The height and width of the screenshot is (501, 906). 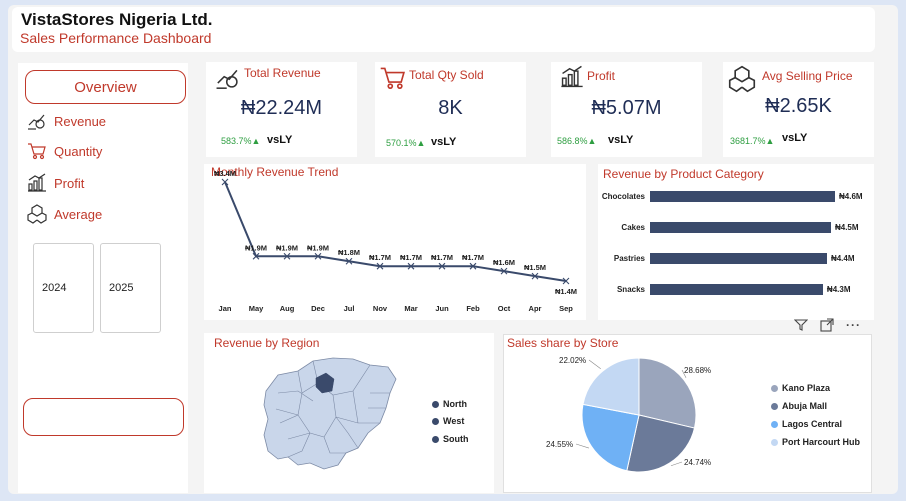 I want to click on legend-label: Abuja Mall, so click(x=805, y=406).